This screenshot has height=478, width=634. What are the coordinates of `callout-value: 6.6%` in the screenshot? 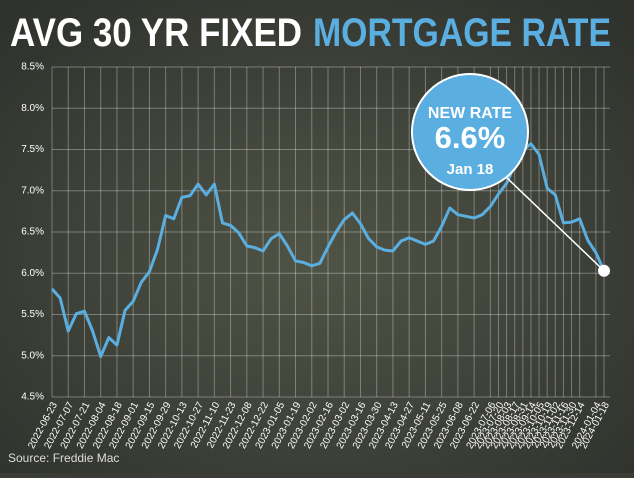 It's located at (470, 137).